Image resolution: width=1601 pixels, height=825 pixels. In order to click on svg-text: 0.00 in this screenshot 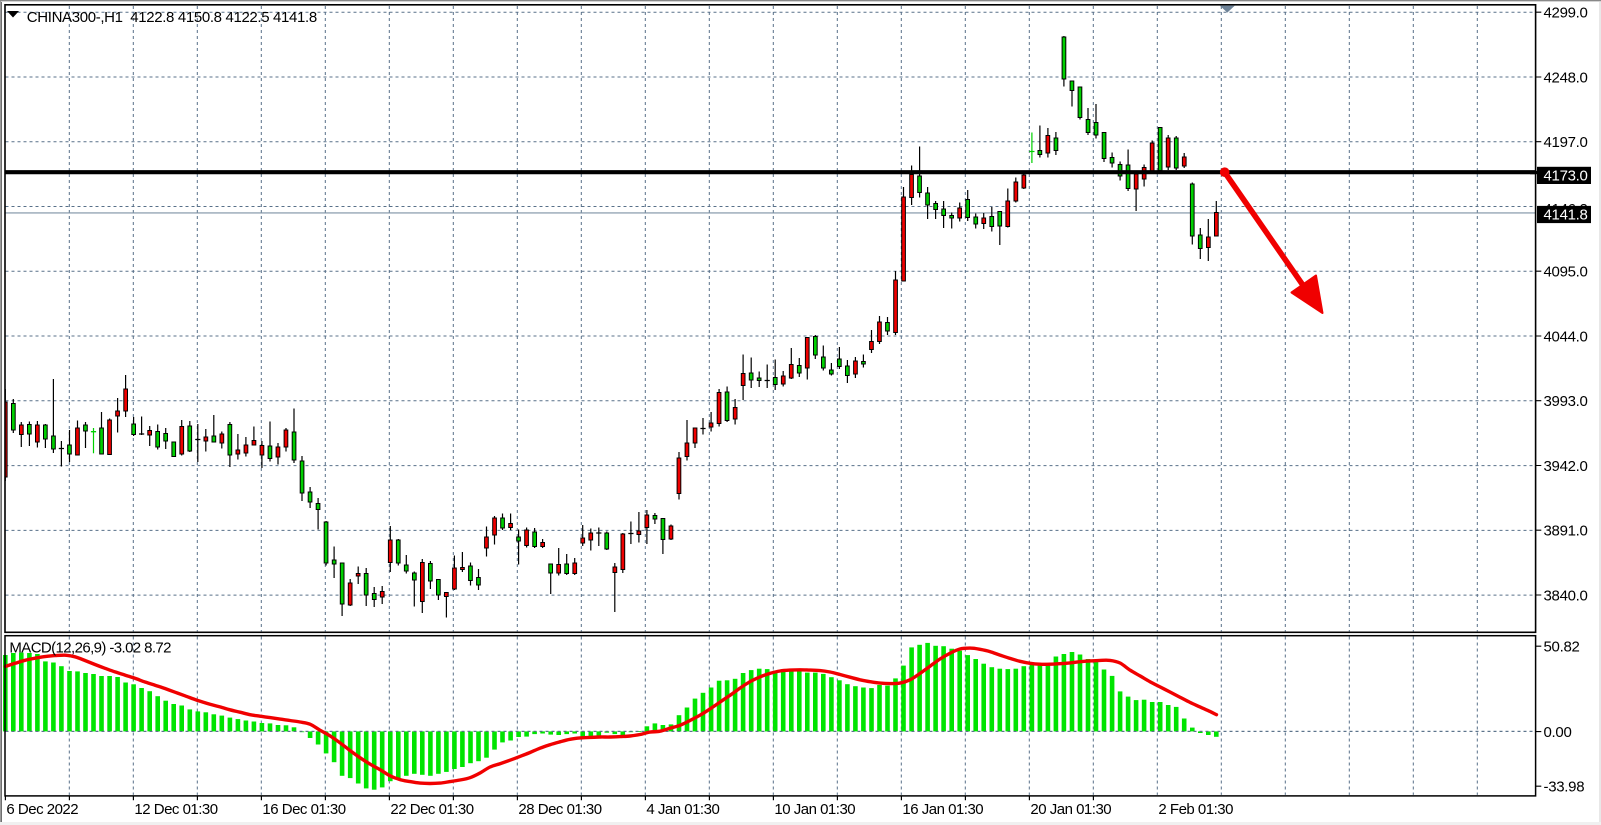, I will do `click(1558, 732)`.